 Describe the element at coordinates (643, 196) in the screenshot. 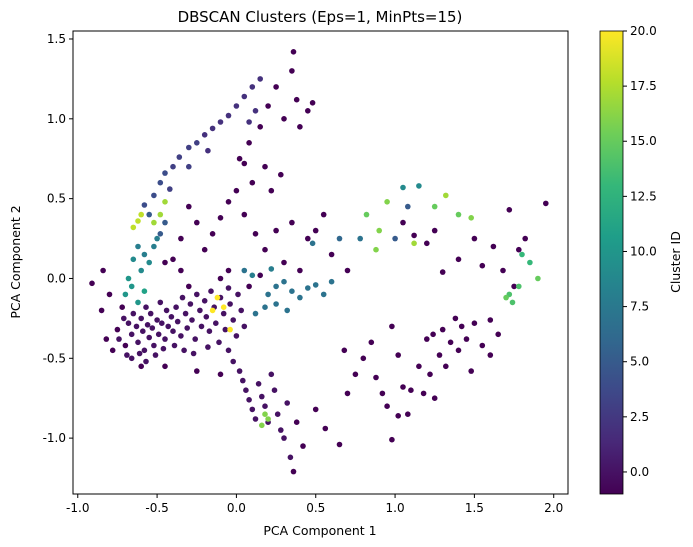

I see `colorbar-tick-label: 12.5` at that location.